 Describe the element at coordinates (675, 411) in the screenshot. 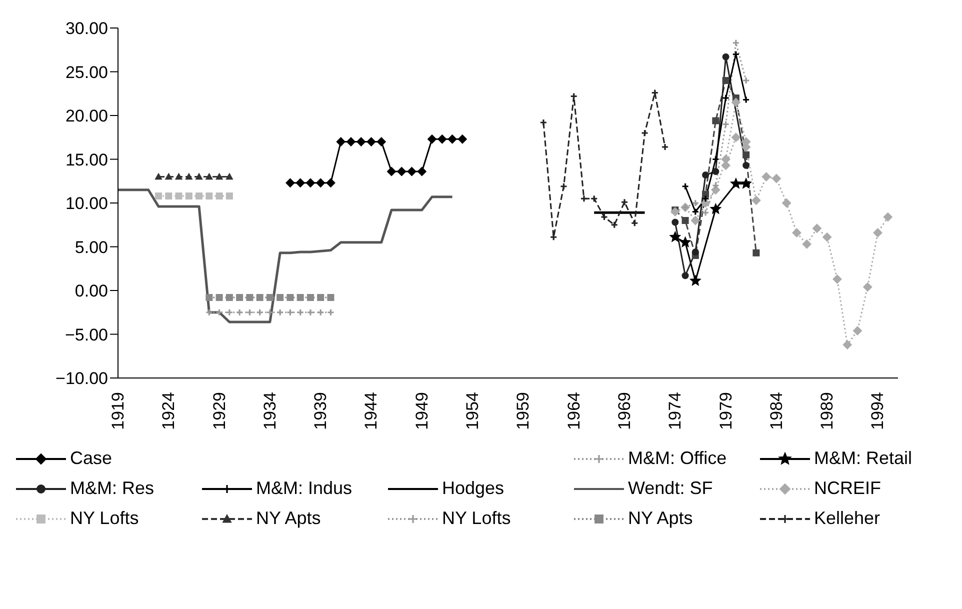

I see `x-tick-label: 1974` at that location.